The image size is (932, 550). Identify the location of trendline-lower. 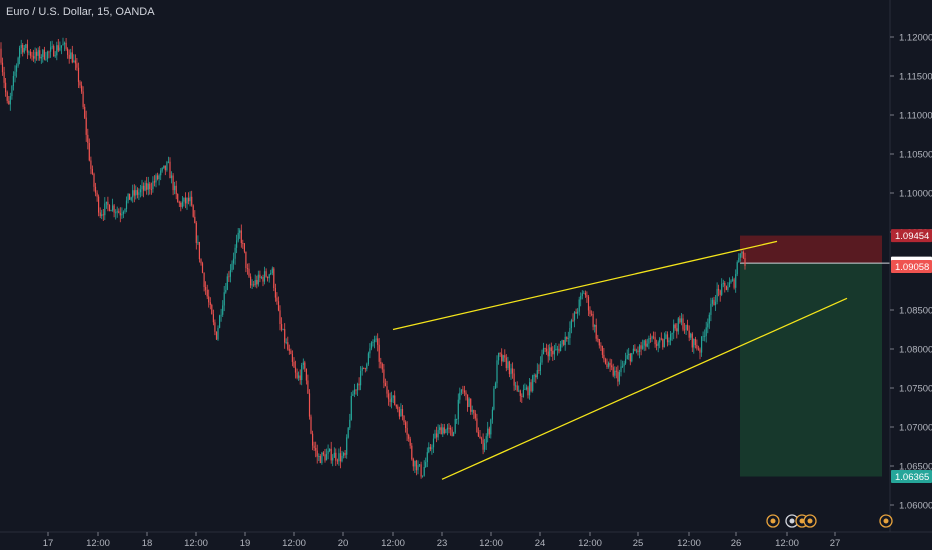
(644, 388).